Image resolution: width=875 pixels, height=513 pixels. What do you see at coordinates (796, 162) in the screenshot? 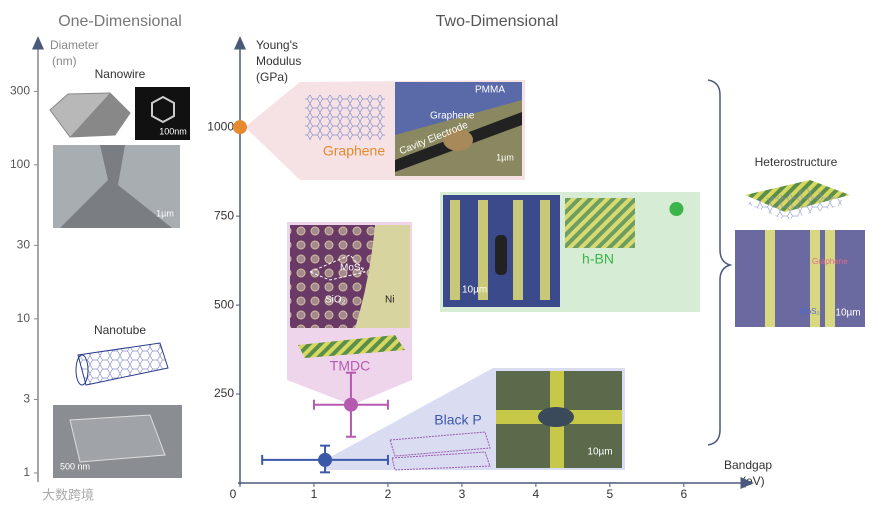
I see `heterostructure-title: Heterostructure` at bounding box center [796, 162].